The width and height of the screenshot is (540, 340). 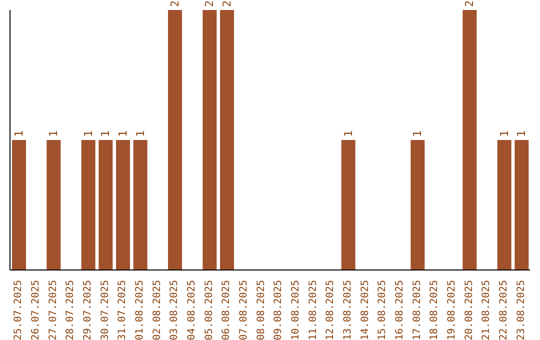 I want to click on x-tick-label: 08.08.2025, so click(x=261, y=310).